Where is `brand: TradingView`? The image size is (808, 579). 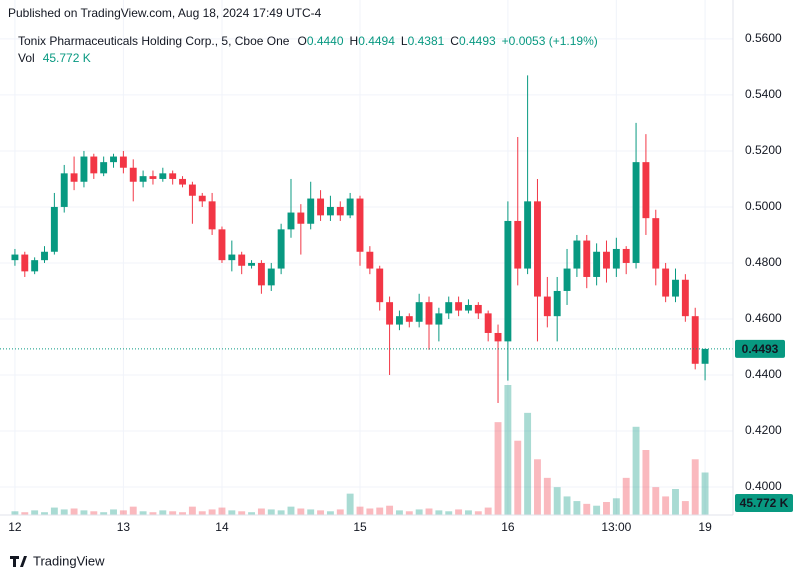 brand: TradingView is located at coordinates (69, 560).